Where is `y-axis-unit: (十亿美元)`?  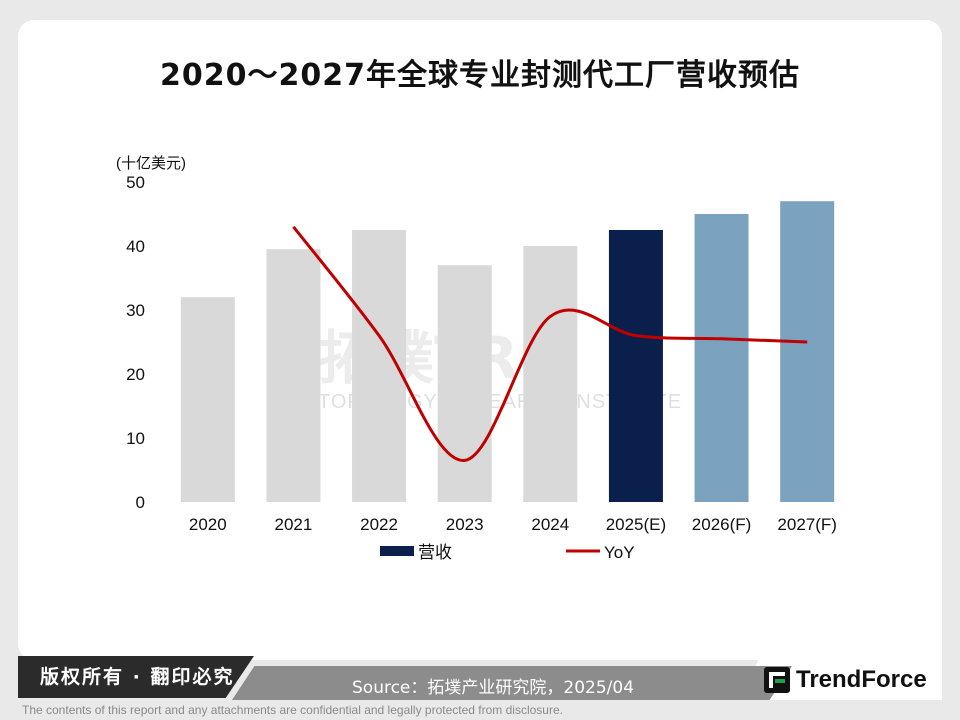
y-axis-unit: (十亿美元) is located at coordinates (151, 163).